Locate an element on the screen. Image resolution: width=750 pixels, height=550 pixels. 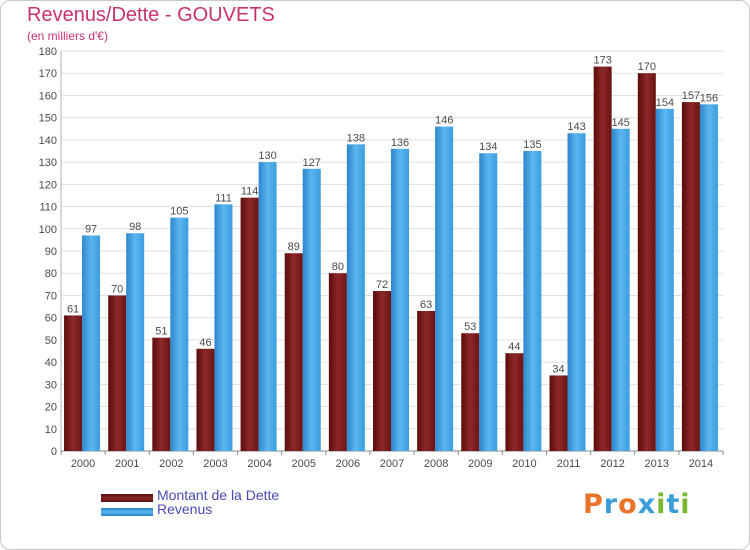
data-label-dette: 114 is located at coordinates (250, 192).